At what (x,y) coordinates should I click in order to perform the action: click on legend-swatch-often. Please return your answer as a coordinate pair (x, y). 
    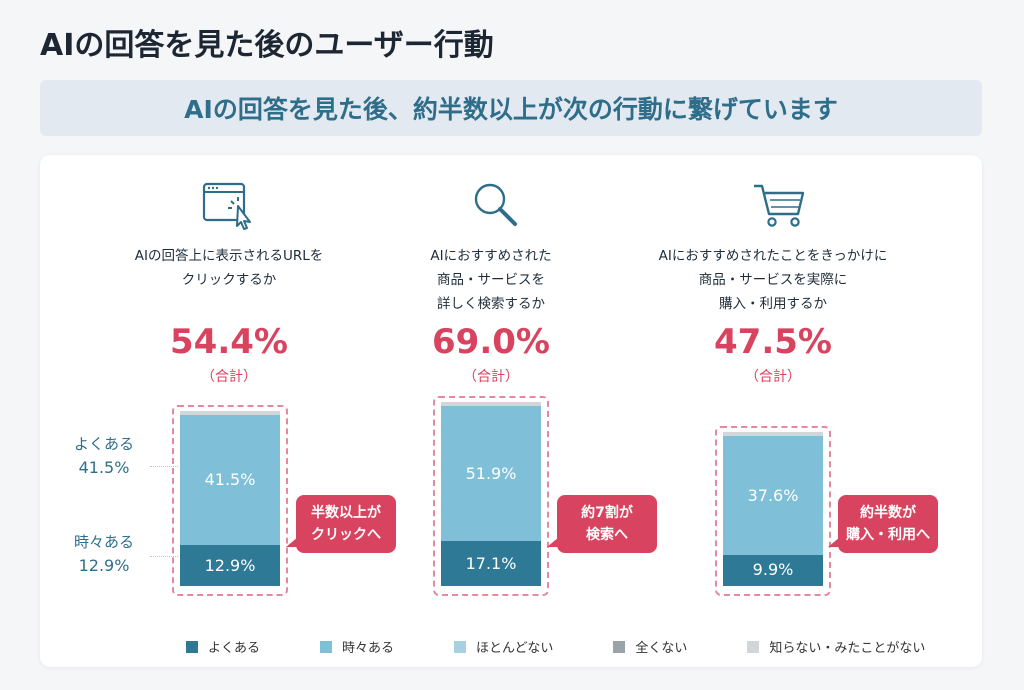
    Looking at the image, I should click on (192, 646).